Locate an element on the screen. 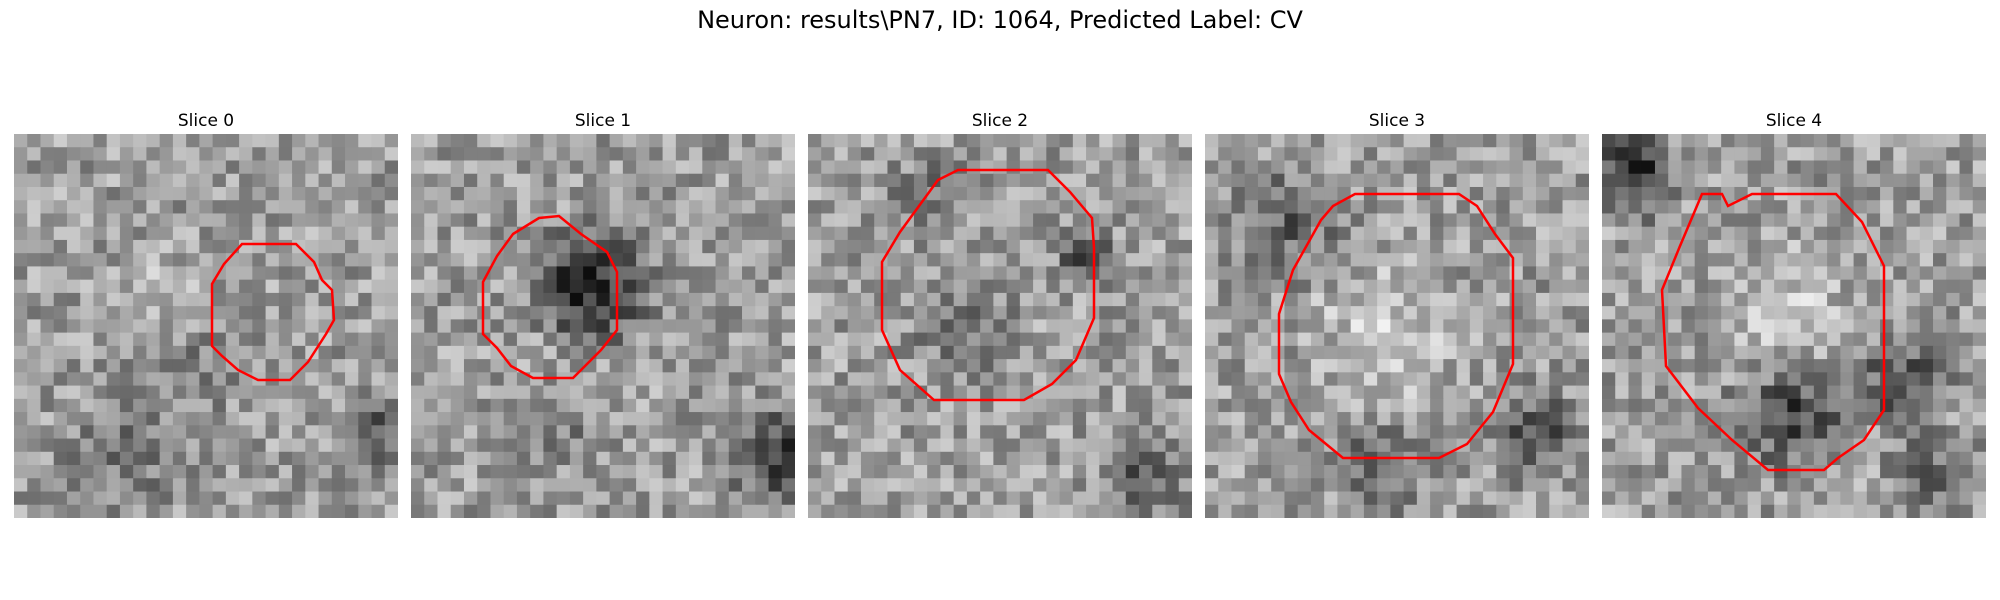  slice-title-2: Slice 2 is located at coordinates (1000, 121).